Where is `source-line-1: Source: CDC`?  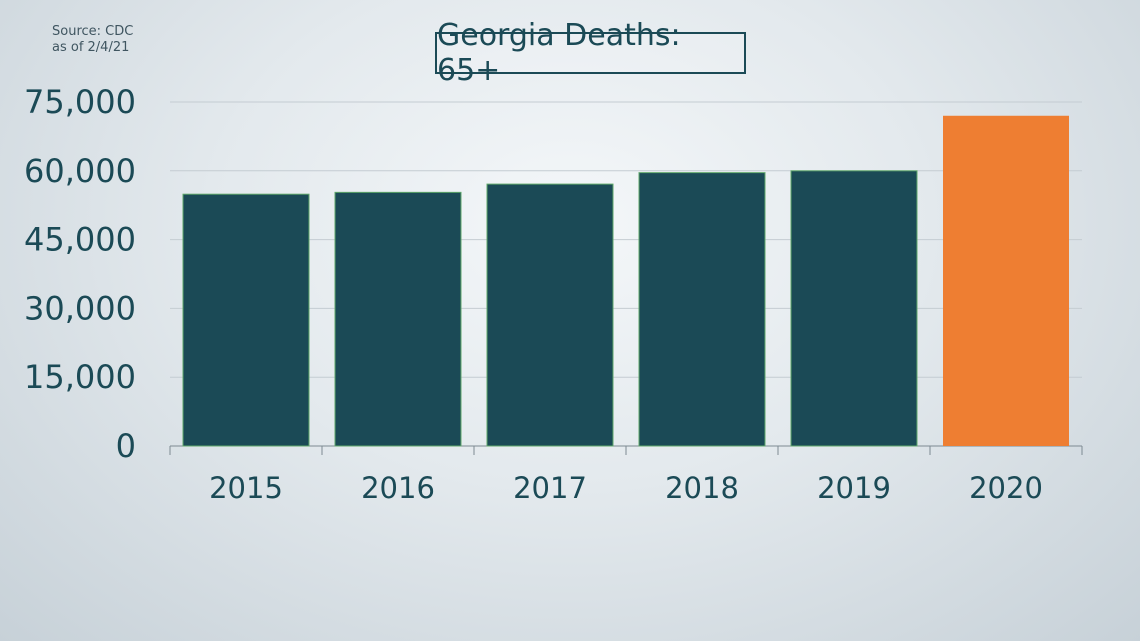 source-line-1: Source: CDC is located at coordinates (93, 31).